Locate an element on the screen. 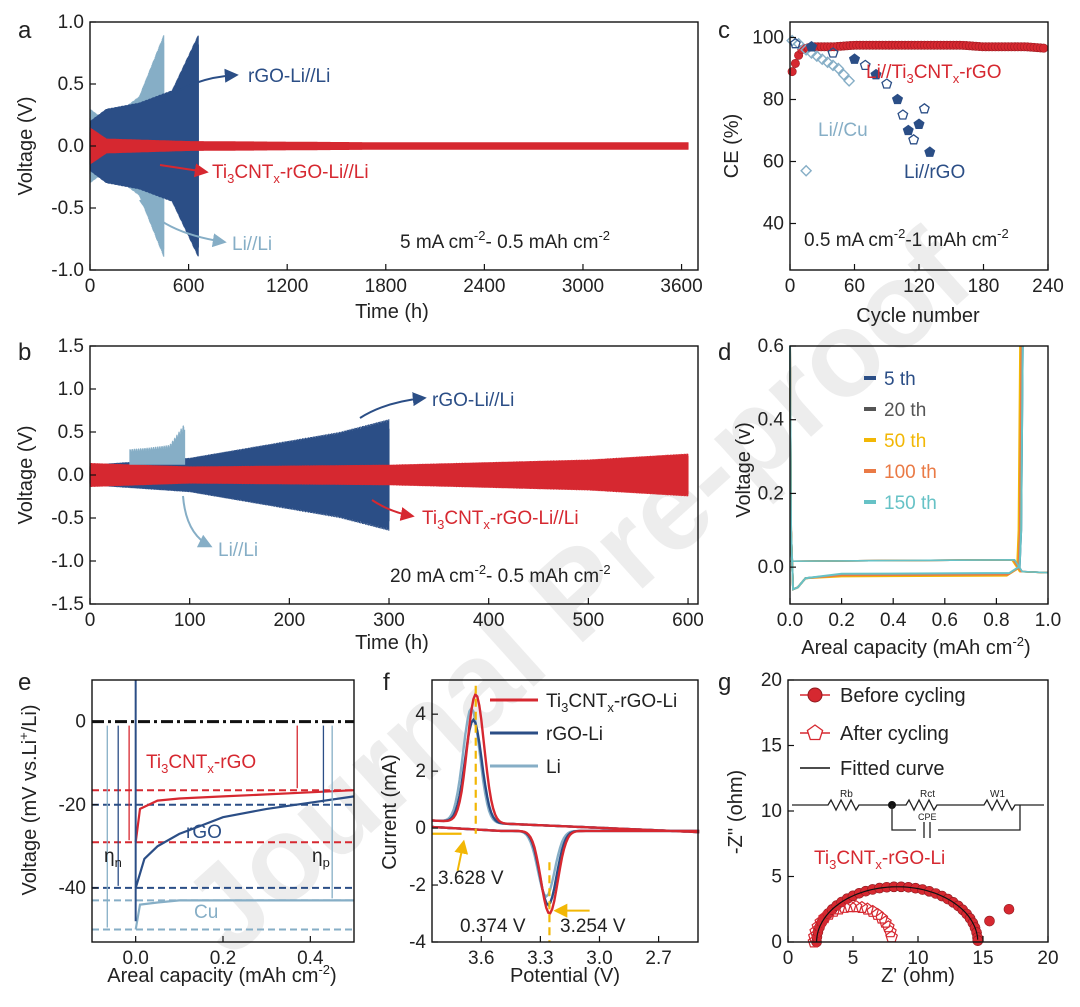 This screenshot has width=1080, height=1007. panel-c-xtick-label: 120 is located at coordinates (919, 286).